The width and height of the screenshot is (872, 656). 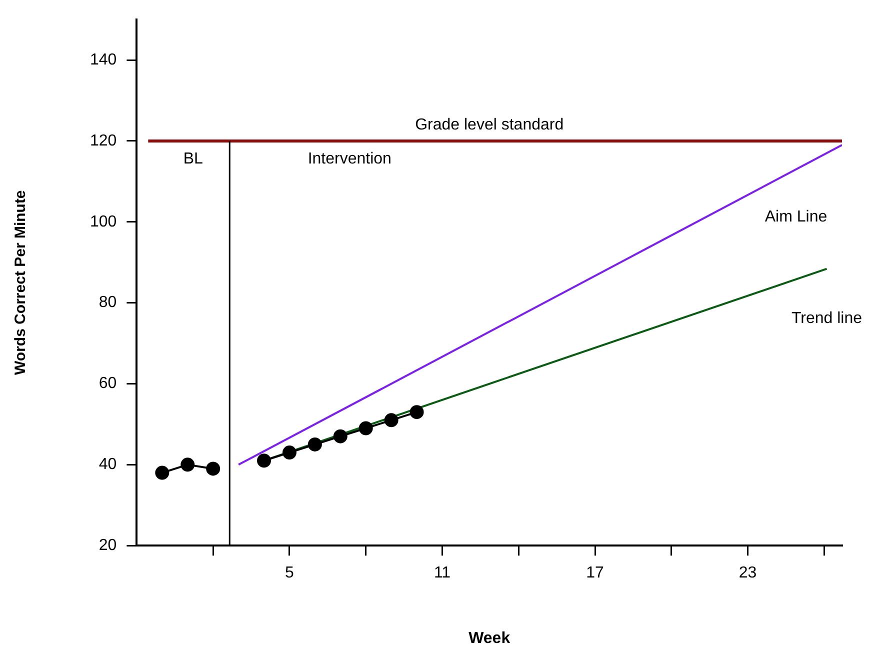 What do you see at coordinates (796, 217) in the screenshot?
I see `series-label: Aim Line` at bounding box center [796, 217].